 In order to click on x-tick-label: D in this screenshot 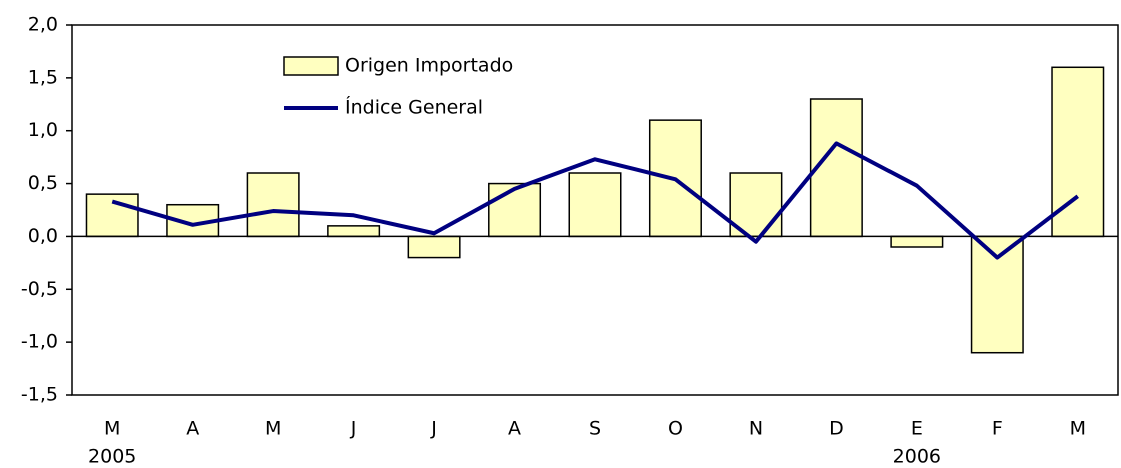, I will do `click(836, 429)`.